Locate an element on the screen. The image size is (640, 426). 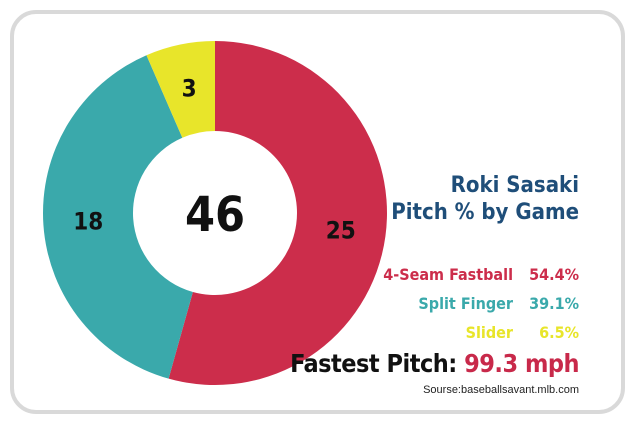
legend-item-label: Split Finger is located at coordinates (465, 303).